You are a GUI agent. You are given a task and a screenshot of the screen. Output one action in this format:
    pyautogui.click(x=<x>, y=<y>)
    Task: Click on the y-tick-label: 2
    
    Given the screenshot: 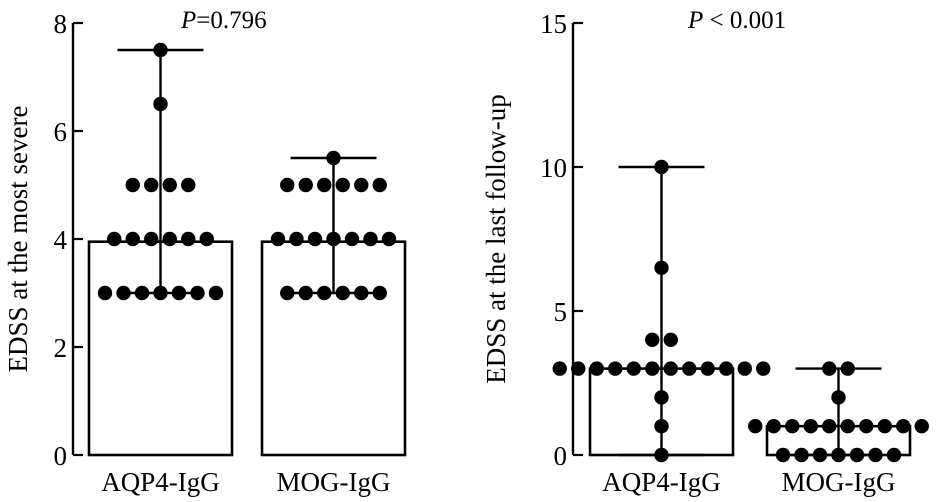 What is the action you would take?
    pyautogui.click(x=61, y=348)
    